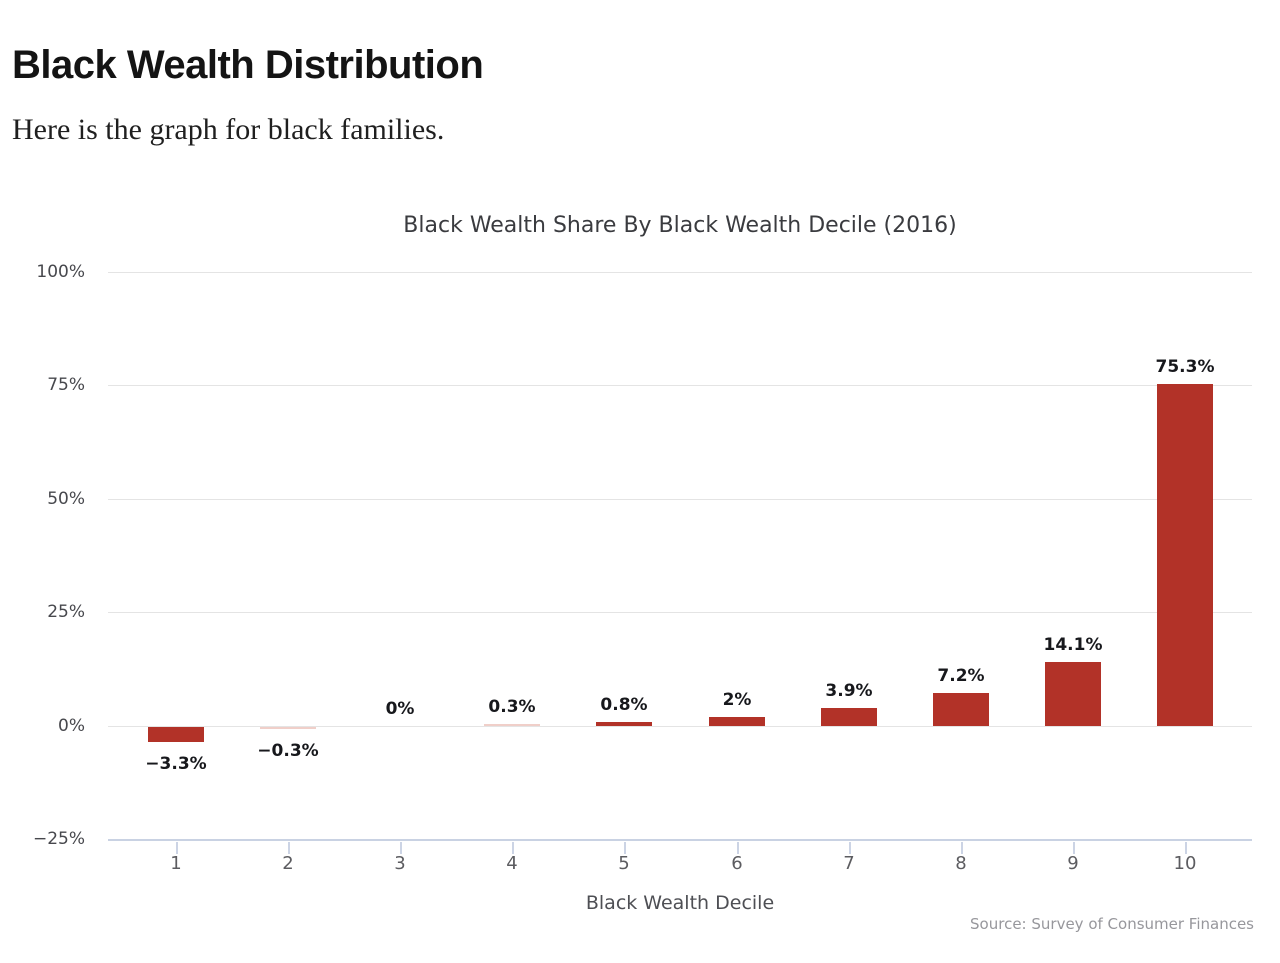  What do you see at coordinates (512, 707) in the screenshot?
I see `bar-value-label-4: 0.3%` at bounding box center [512, 707].